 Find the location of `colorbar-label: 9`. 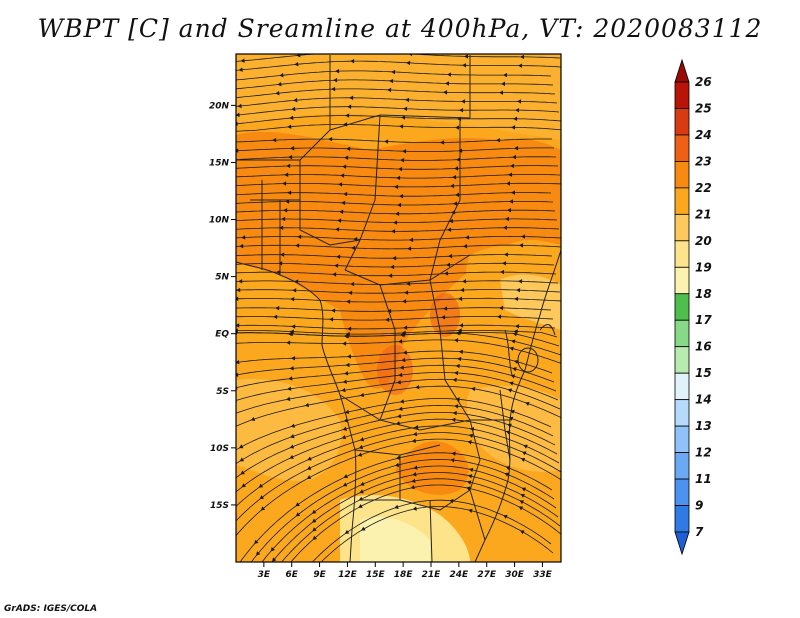

colorbar-label: 9 is located at coordinates (699, 506).